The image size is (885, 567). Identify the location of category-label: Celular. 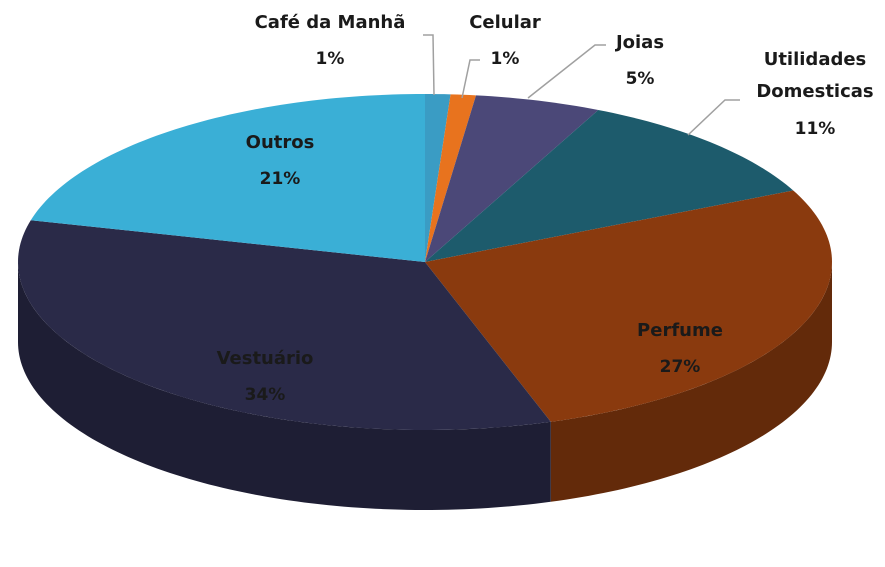
(505, 22).